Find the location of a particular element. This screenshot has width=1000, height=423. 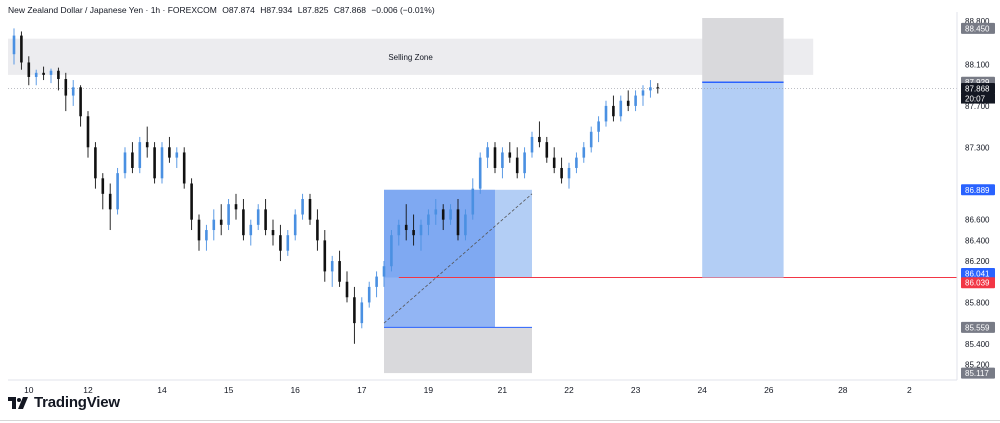

price-badge-88.450 is located at coordinates (978, 28).